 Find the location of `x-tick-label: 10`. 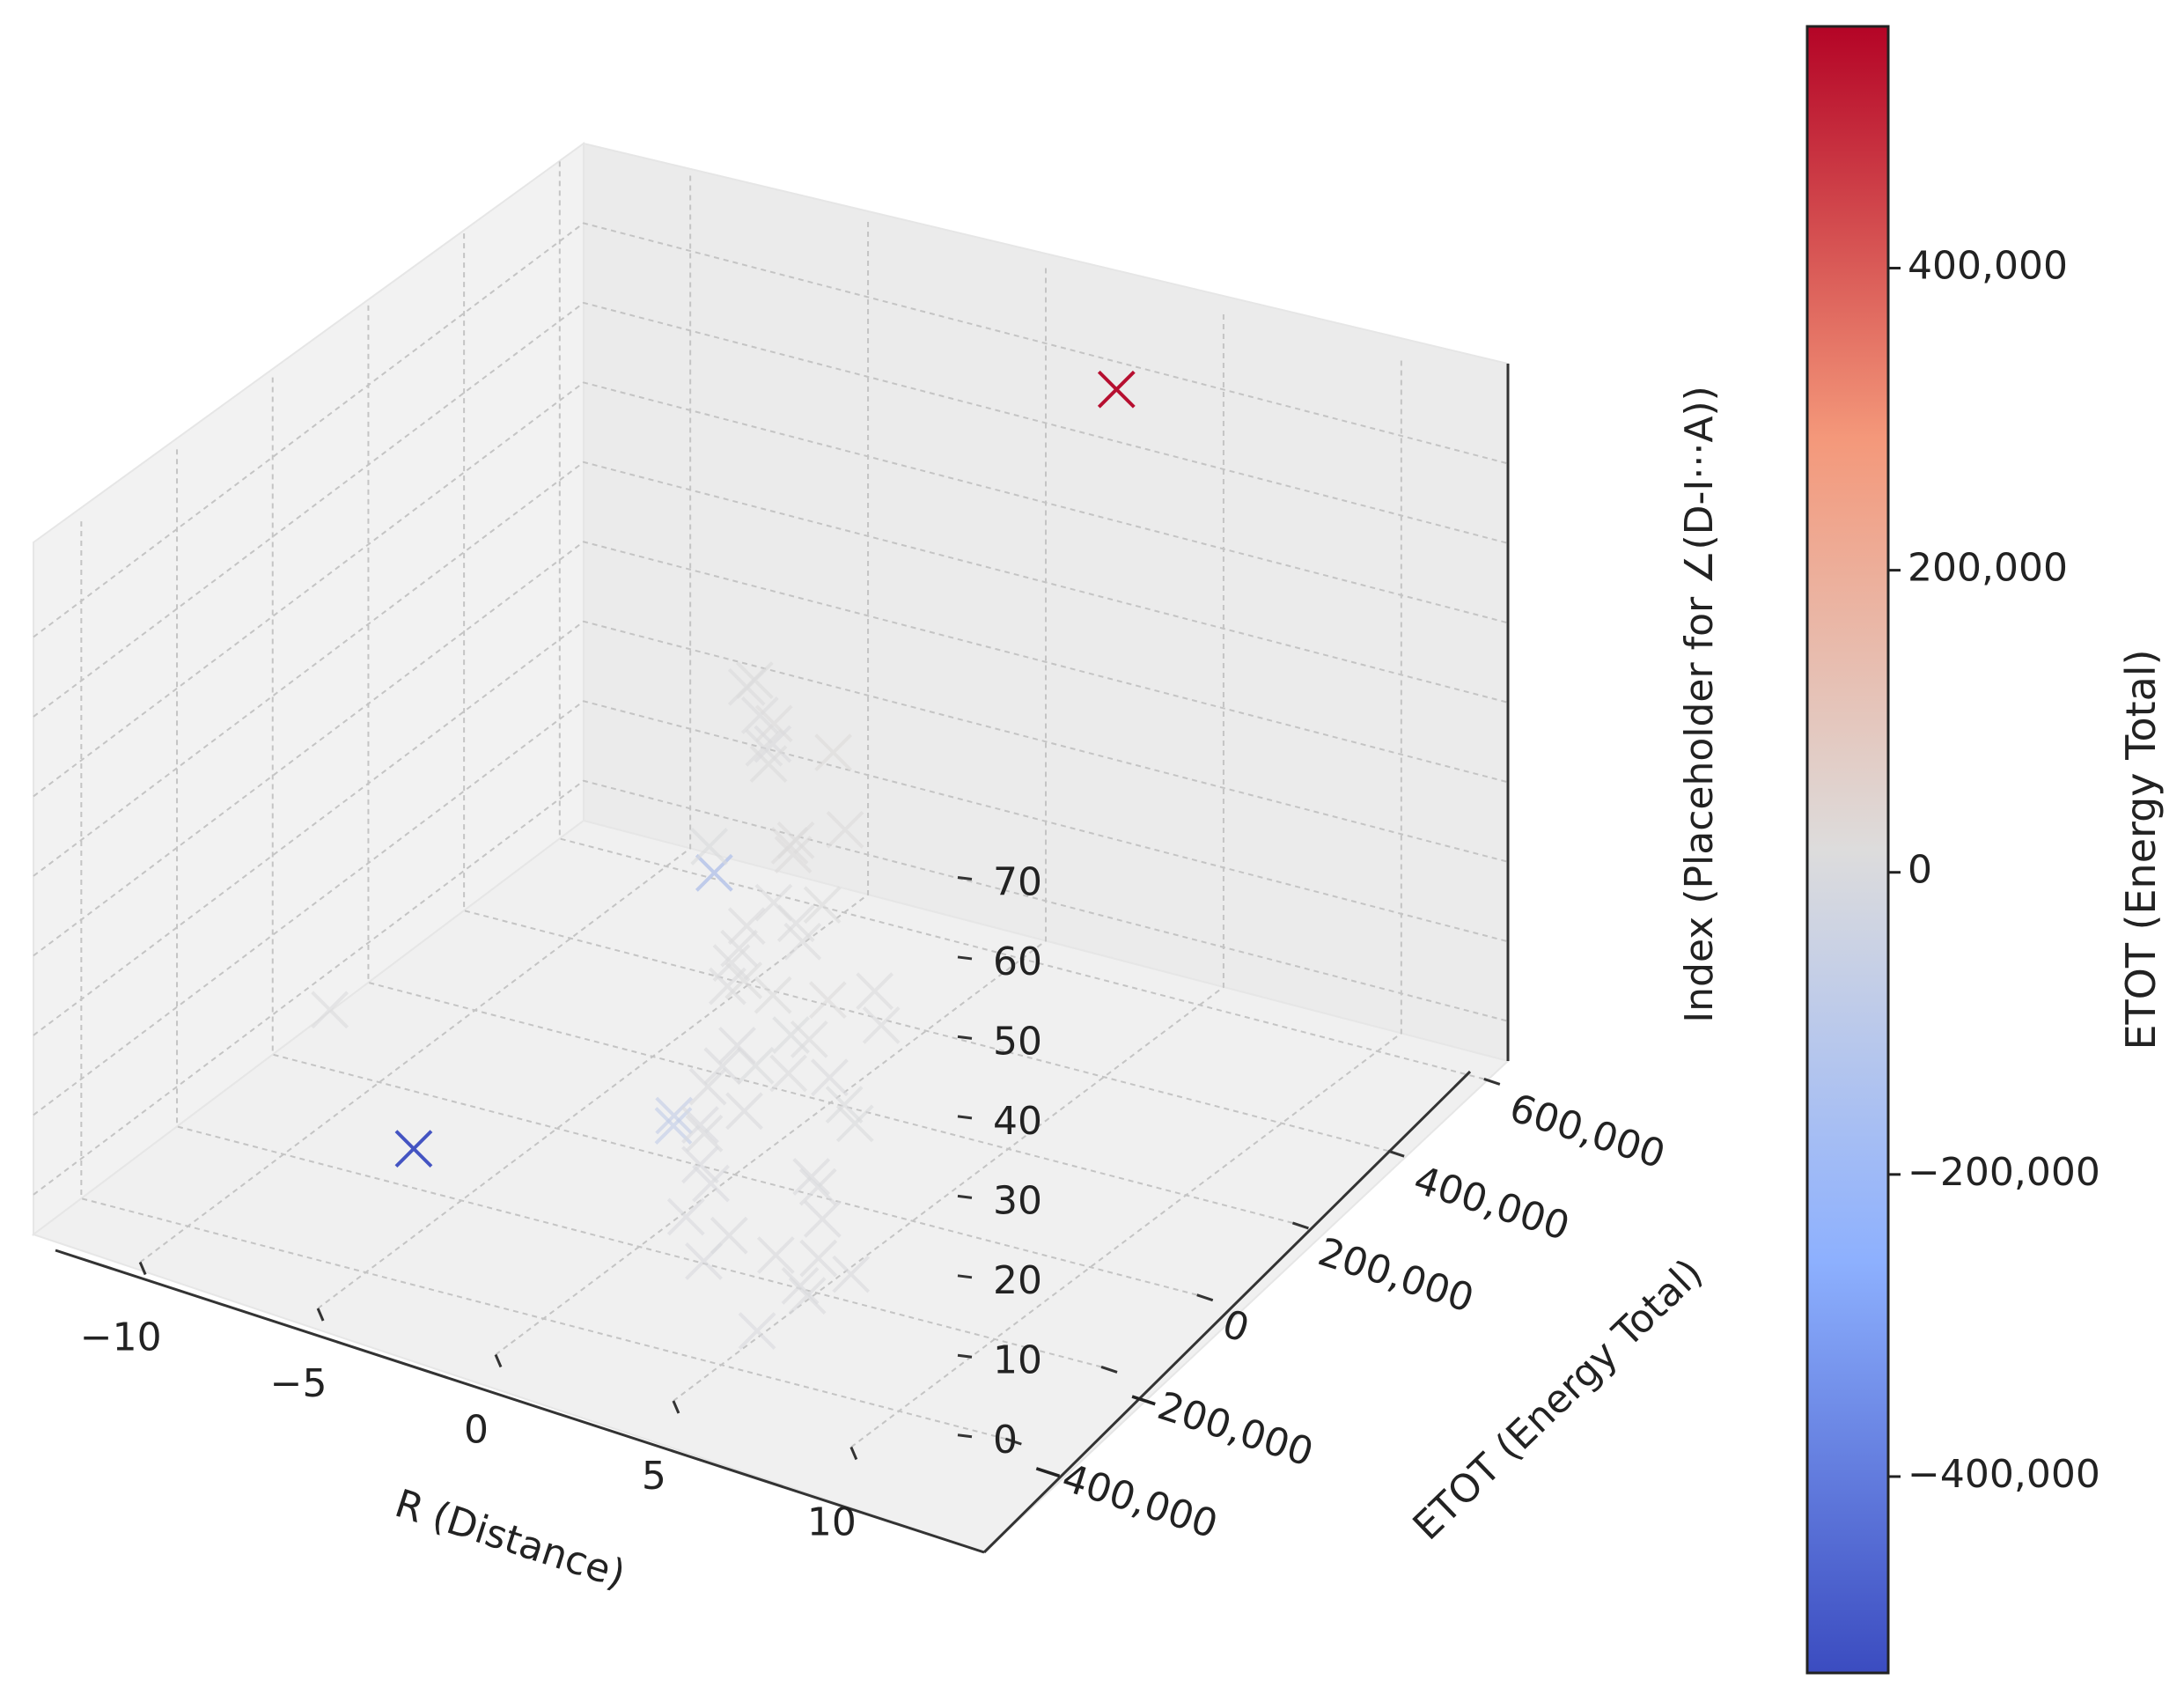

x-tick-label: 10 is located at coordinates (832, 1522).